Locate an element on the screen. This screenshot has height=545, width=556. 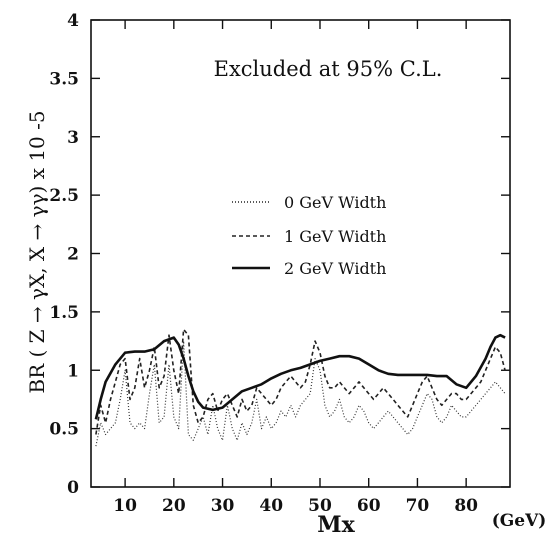
series-line-dashed is located at coordinates (300, 381).